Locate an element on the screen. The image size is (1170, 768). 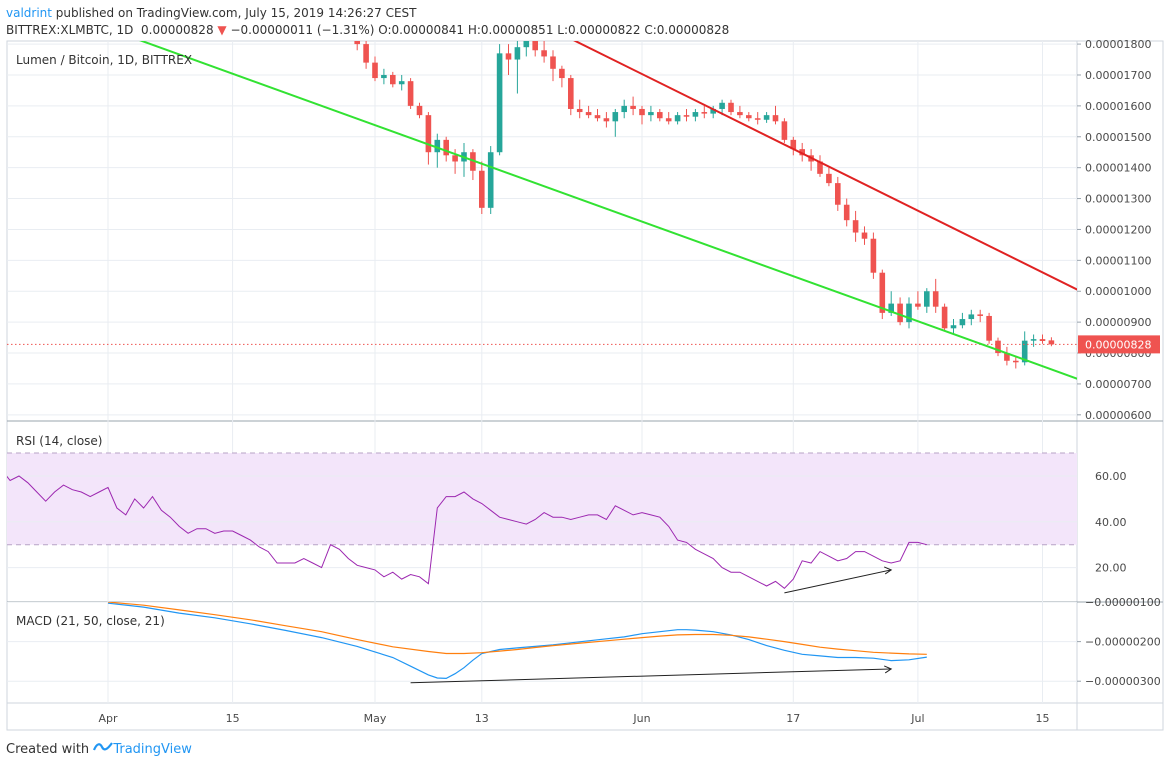
rsi-line is located at coordinates (467, 532).